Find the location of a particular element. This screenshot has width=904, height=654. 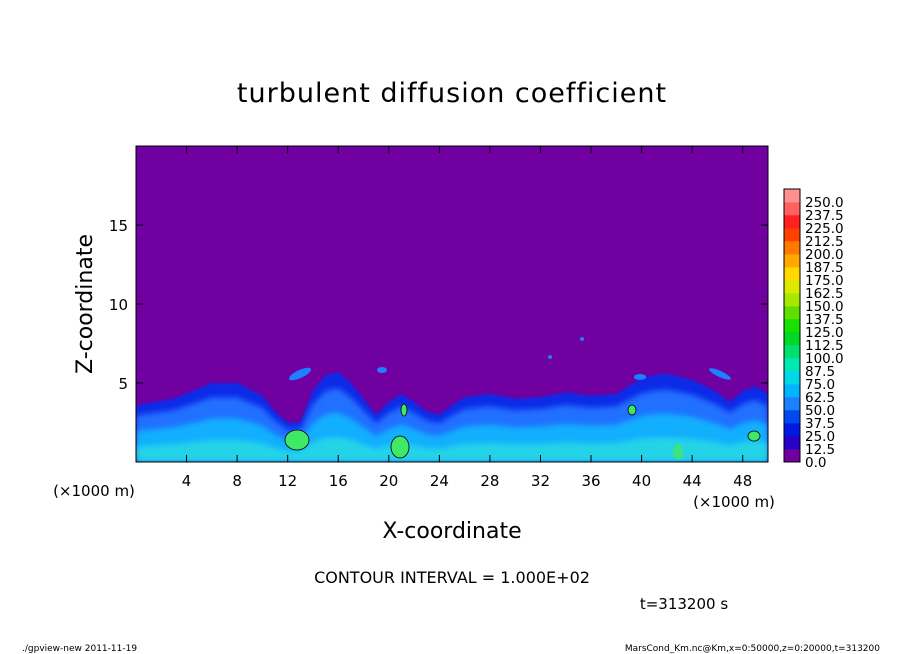

colorbar-label-17: 212.5 is located at coordinates (824, 242).